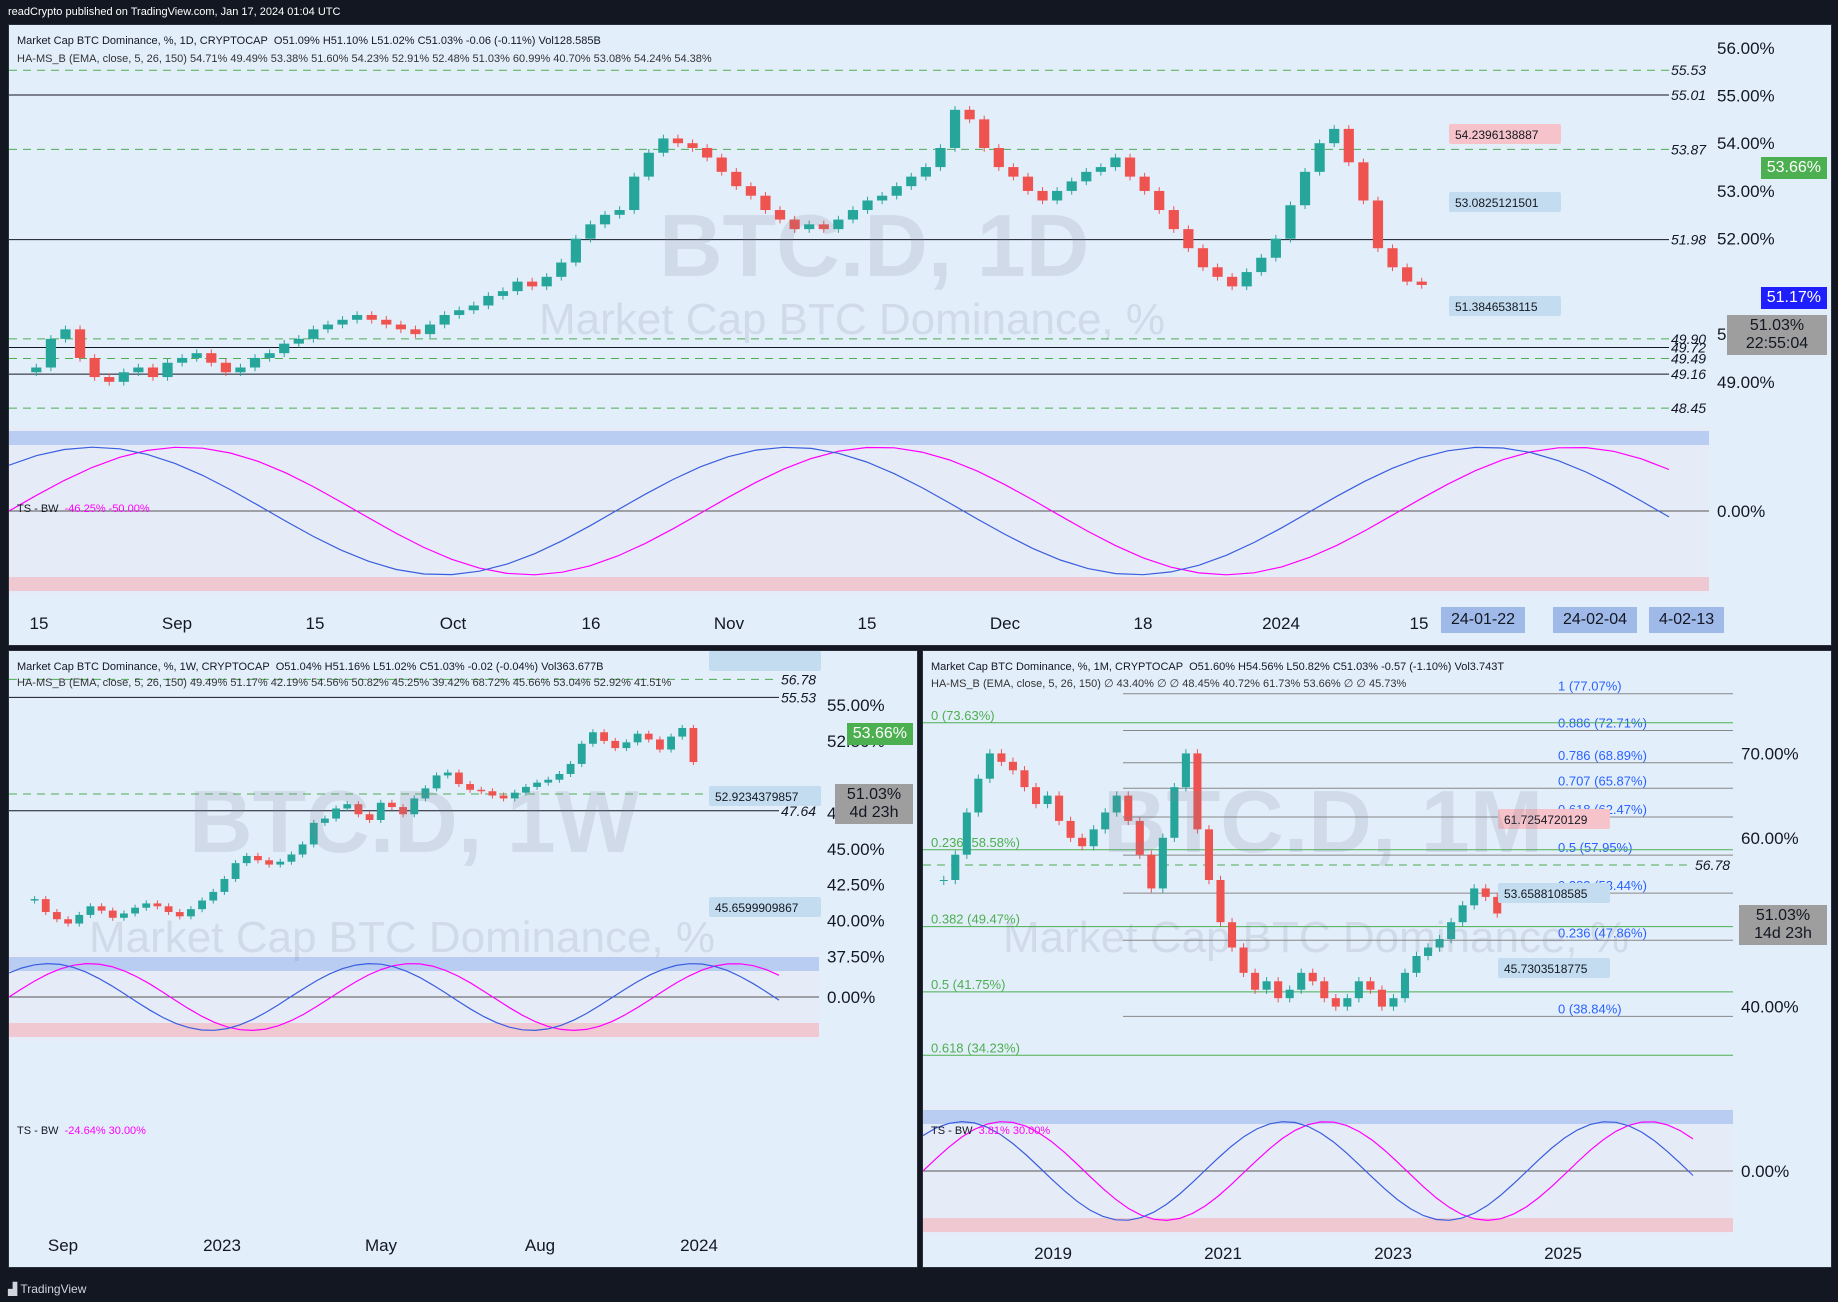  Describe the element at coordinates (1688, 374) in the screenshot. I see `h-level-label: 49.16` at that location.